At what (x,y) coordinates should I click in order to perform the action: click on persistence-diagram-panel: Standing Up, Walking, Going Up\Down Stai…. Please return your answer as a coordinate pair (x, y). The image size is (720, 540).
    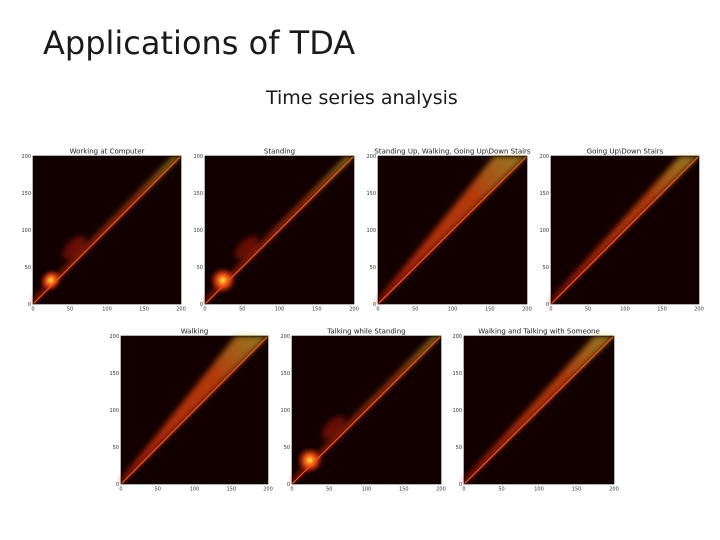
    Looking at the image, I should click on (447, 230).